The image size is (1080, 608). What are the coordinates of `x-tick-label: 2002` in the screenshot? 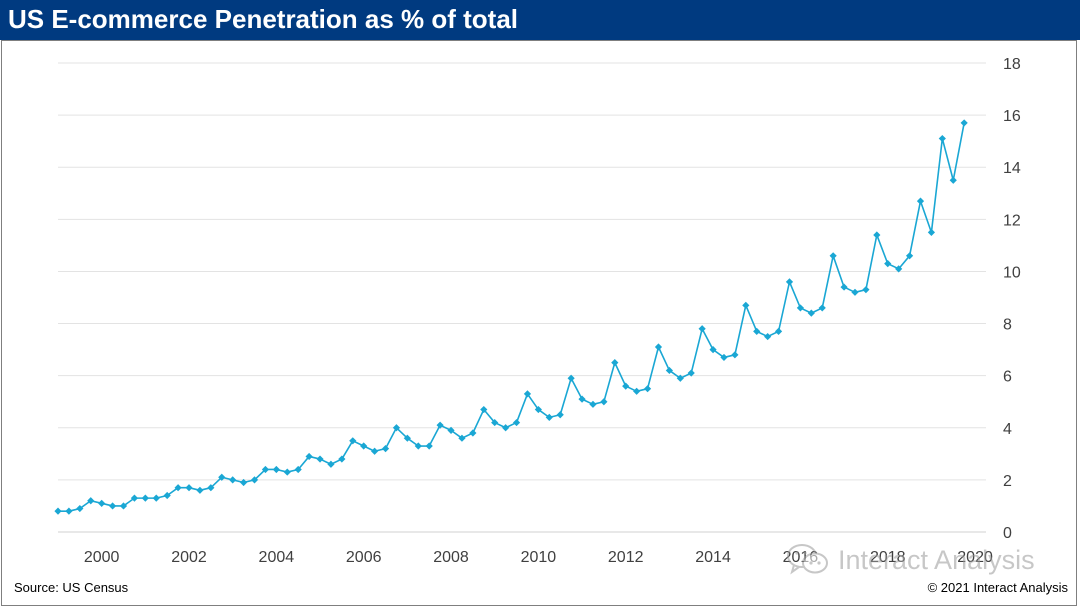 It's located at (189, 557).